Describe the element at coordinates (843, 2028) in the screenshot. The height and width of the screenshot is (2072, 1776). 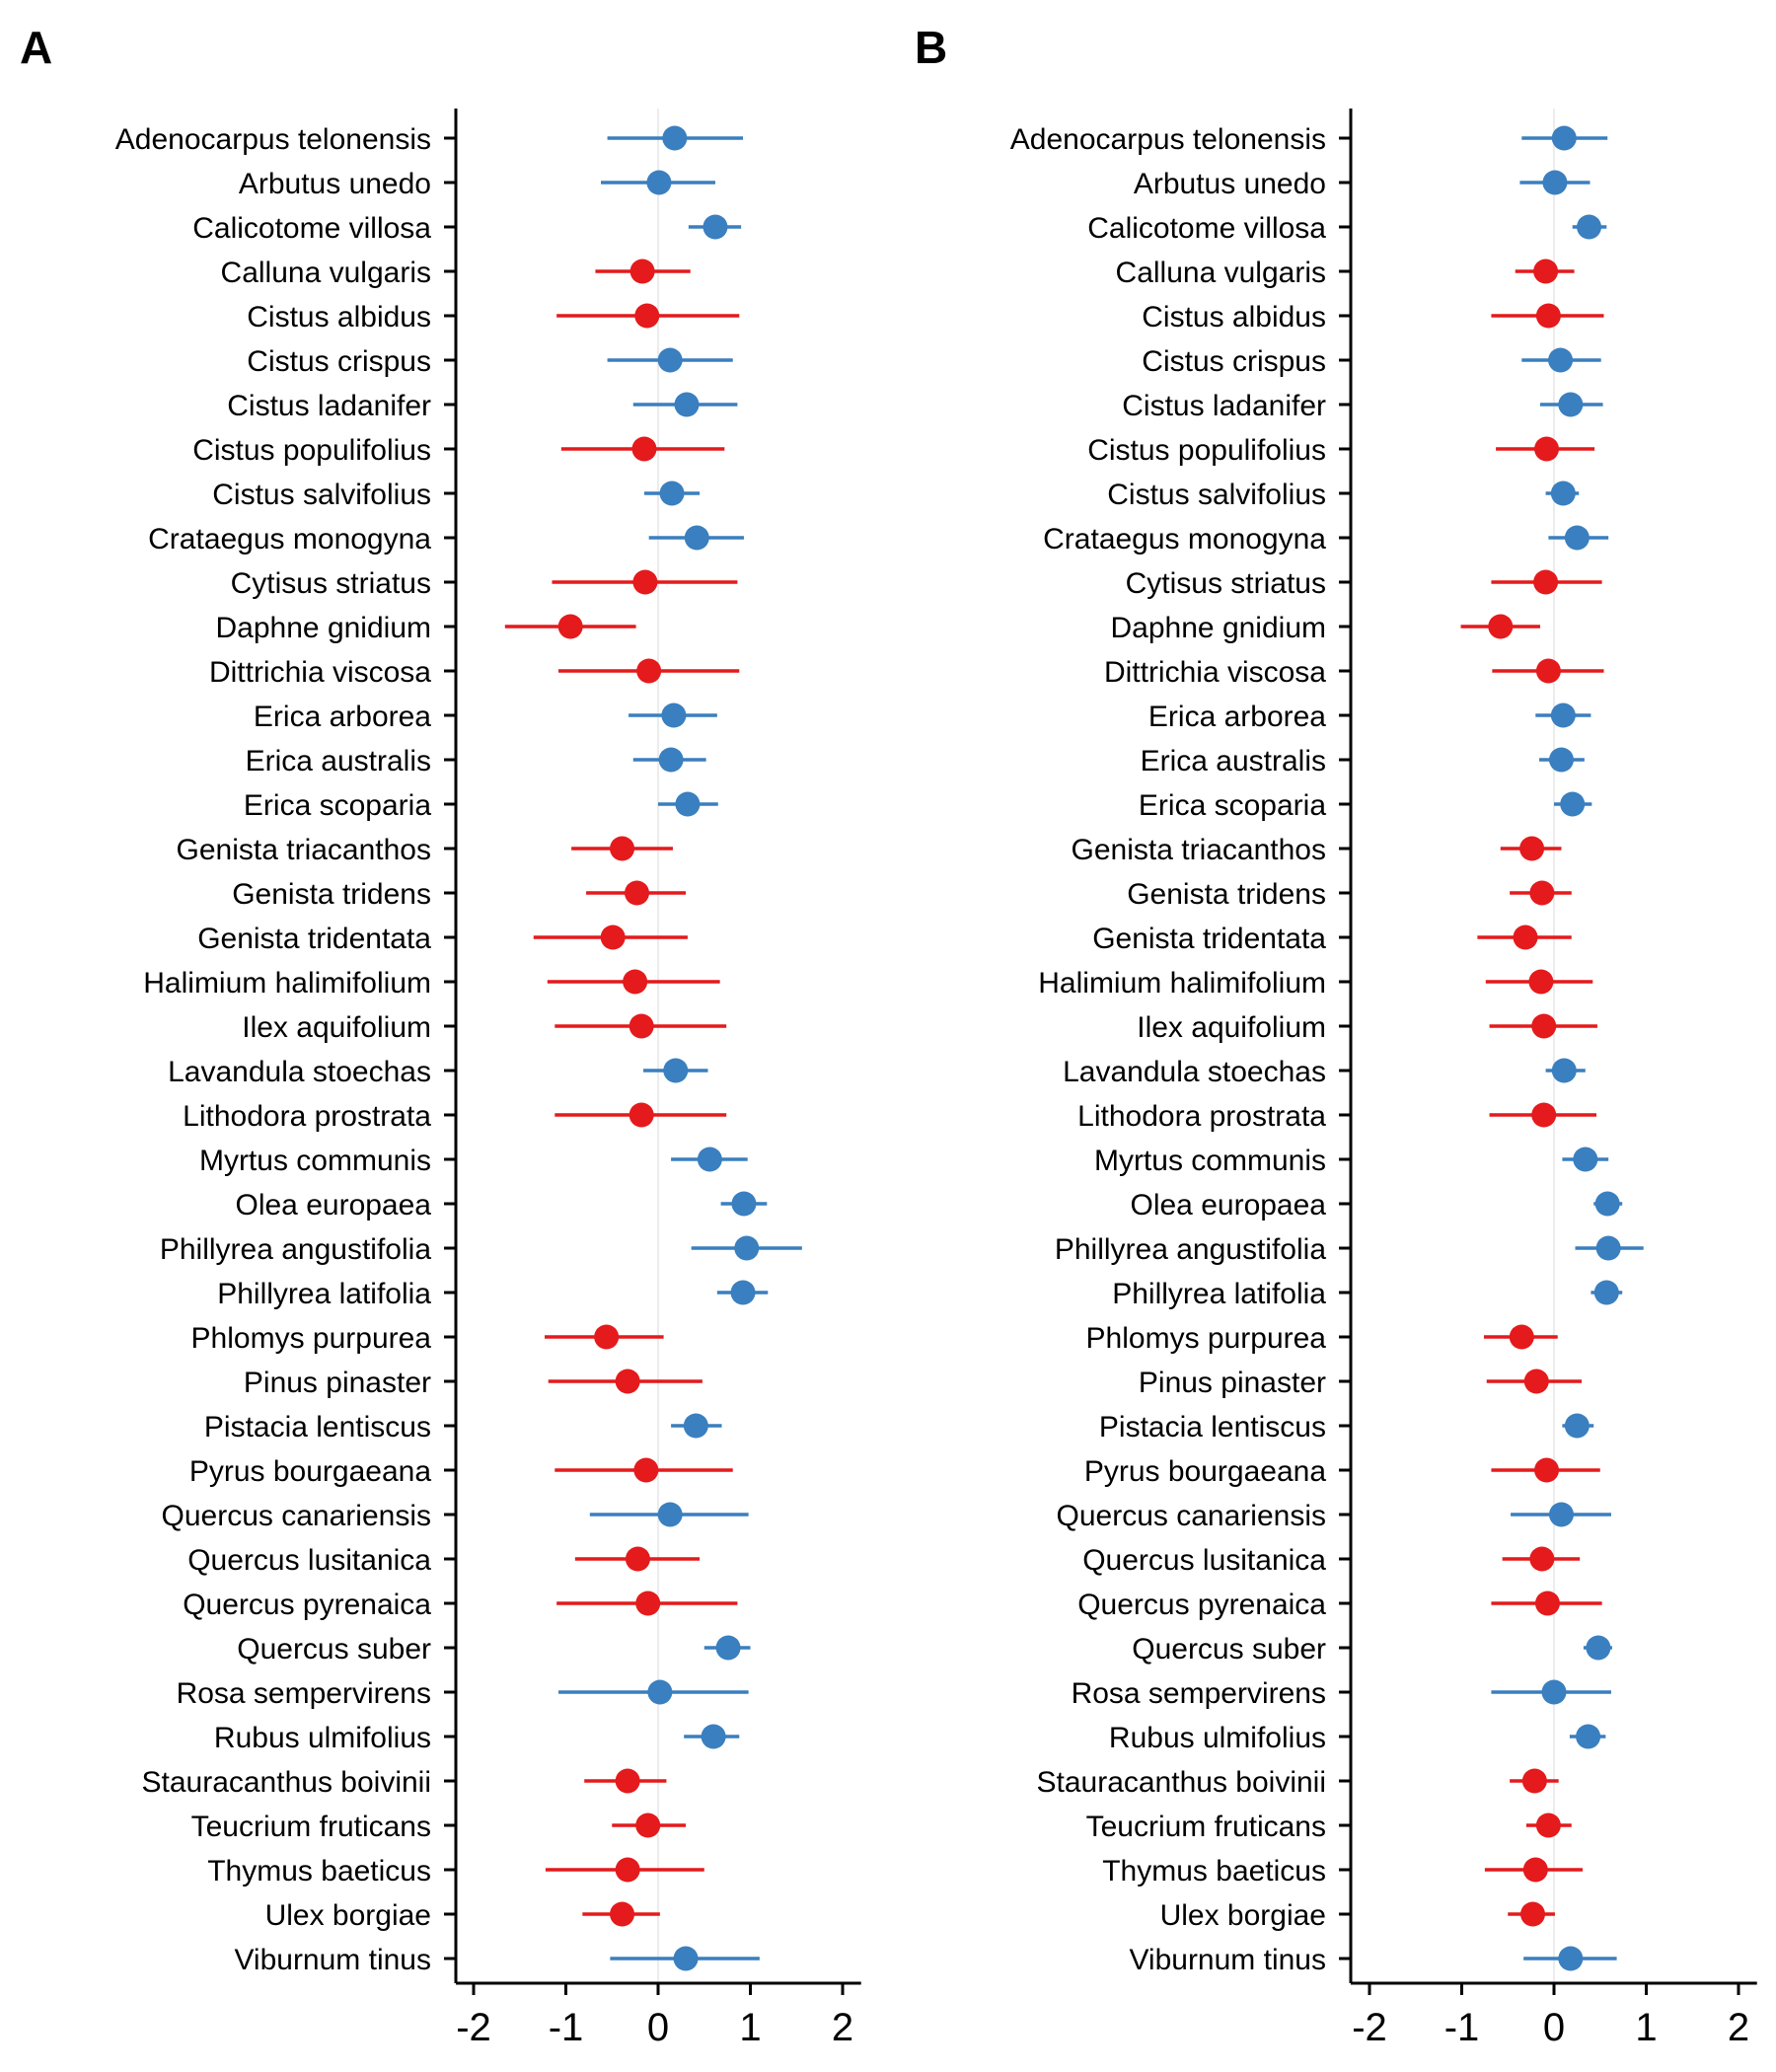
I see `x-tick-label: 2` at that location.